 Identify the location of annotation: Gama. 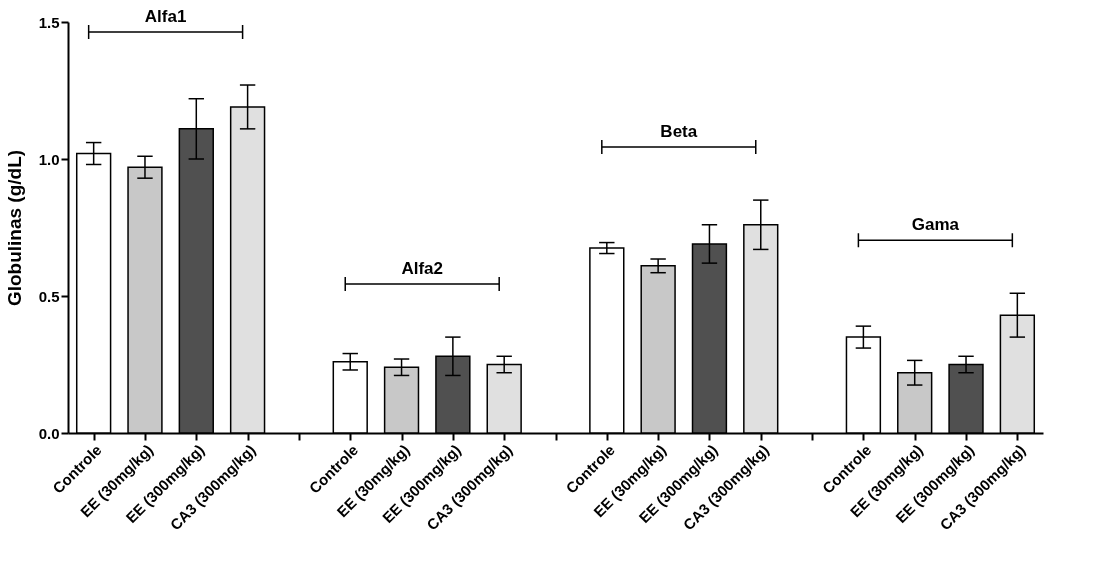
(935, 225).